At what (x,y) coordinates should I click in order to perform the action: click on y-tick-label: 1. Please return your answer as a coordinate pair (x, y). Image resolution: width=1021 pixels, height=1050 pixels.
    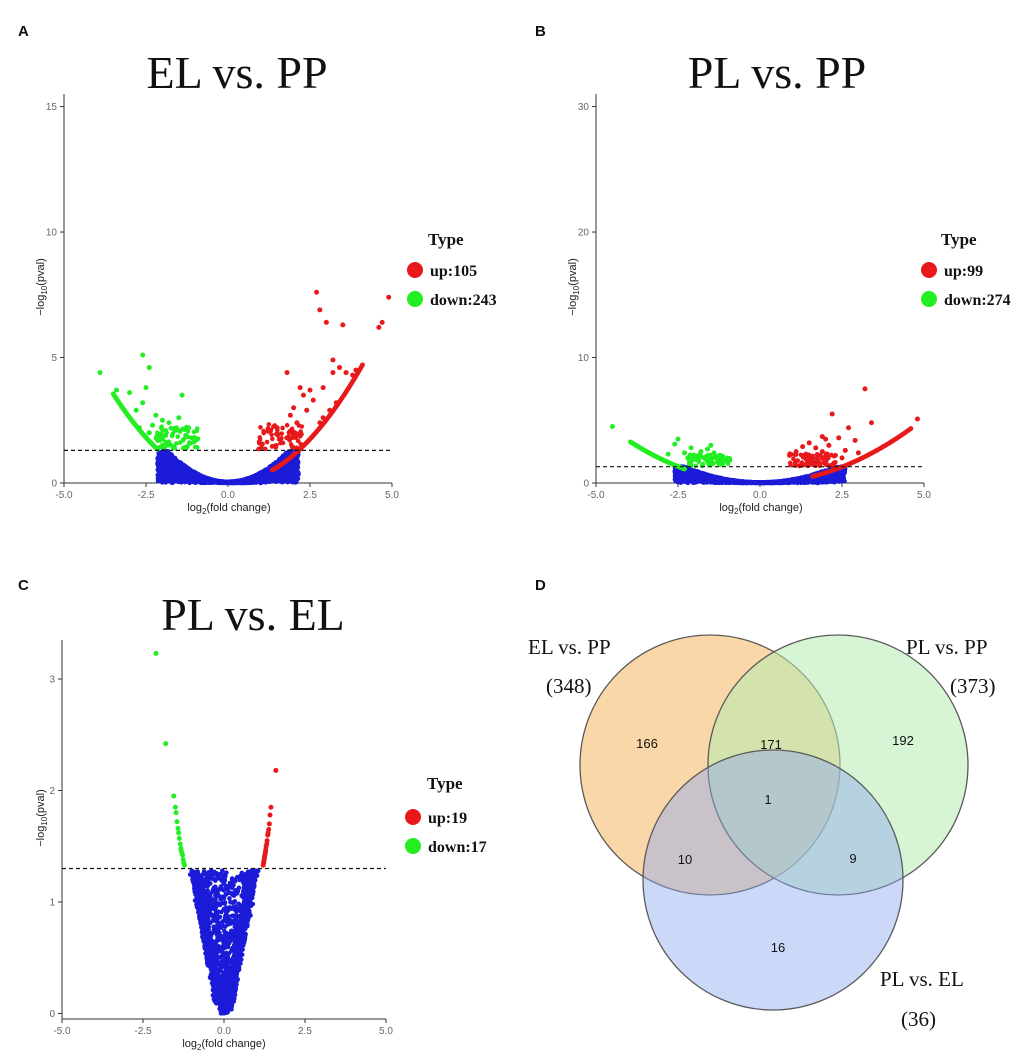
    Looking at the image, I should click on (52, 902).